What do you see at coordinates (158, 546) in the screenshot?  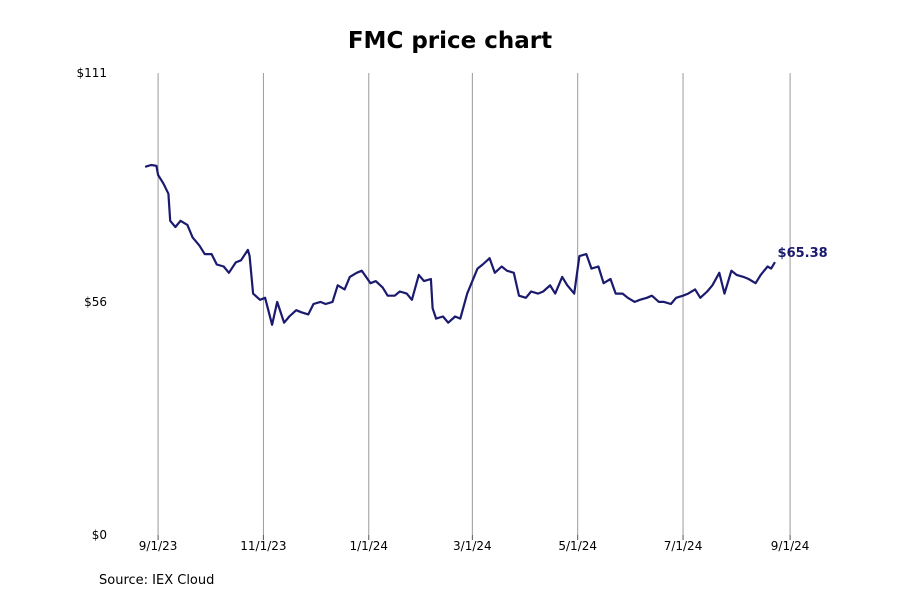 I see `x-tick-label-0: 9/1/23` at bounding box center [158, 546].